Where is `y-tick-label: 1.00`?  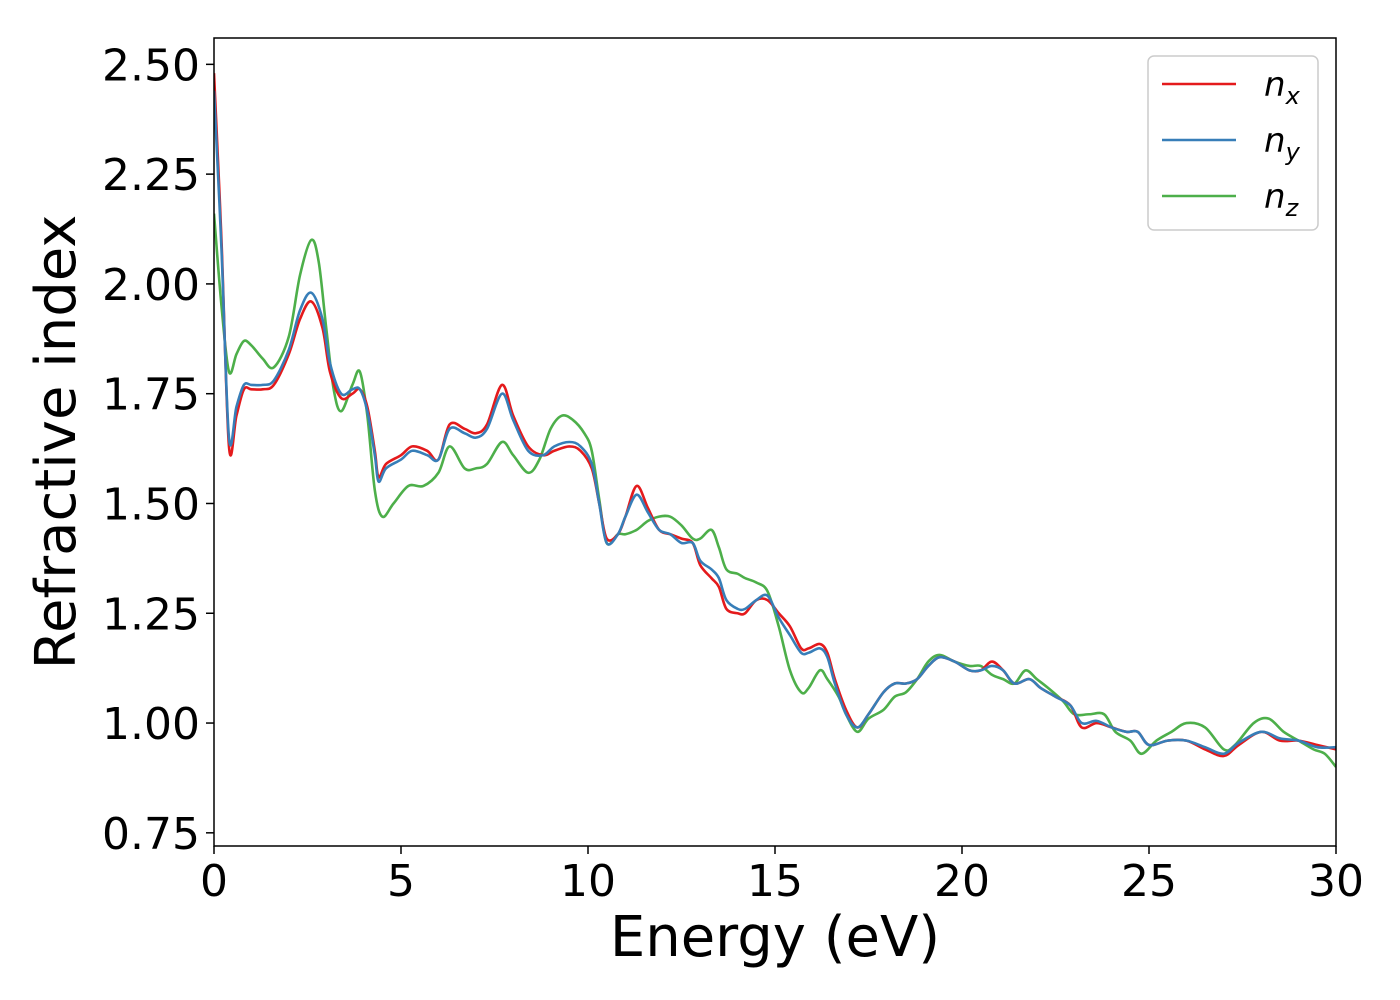 y-tick-label: 1.00 is located at coordinates (151, 724).